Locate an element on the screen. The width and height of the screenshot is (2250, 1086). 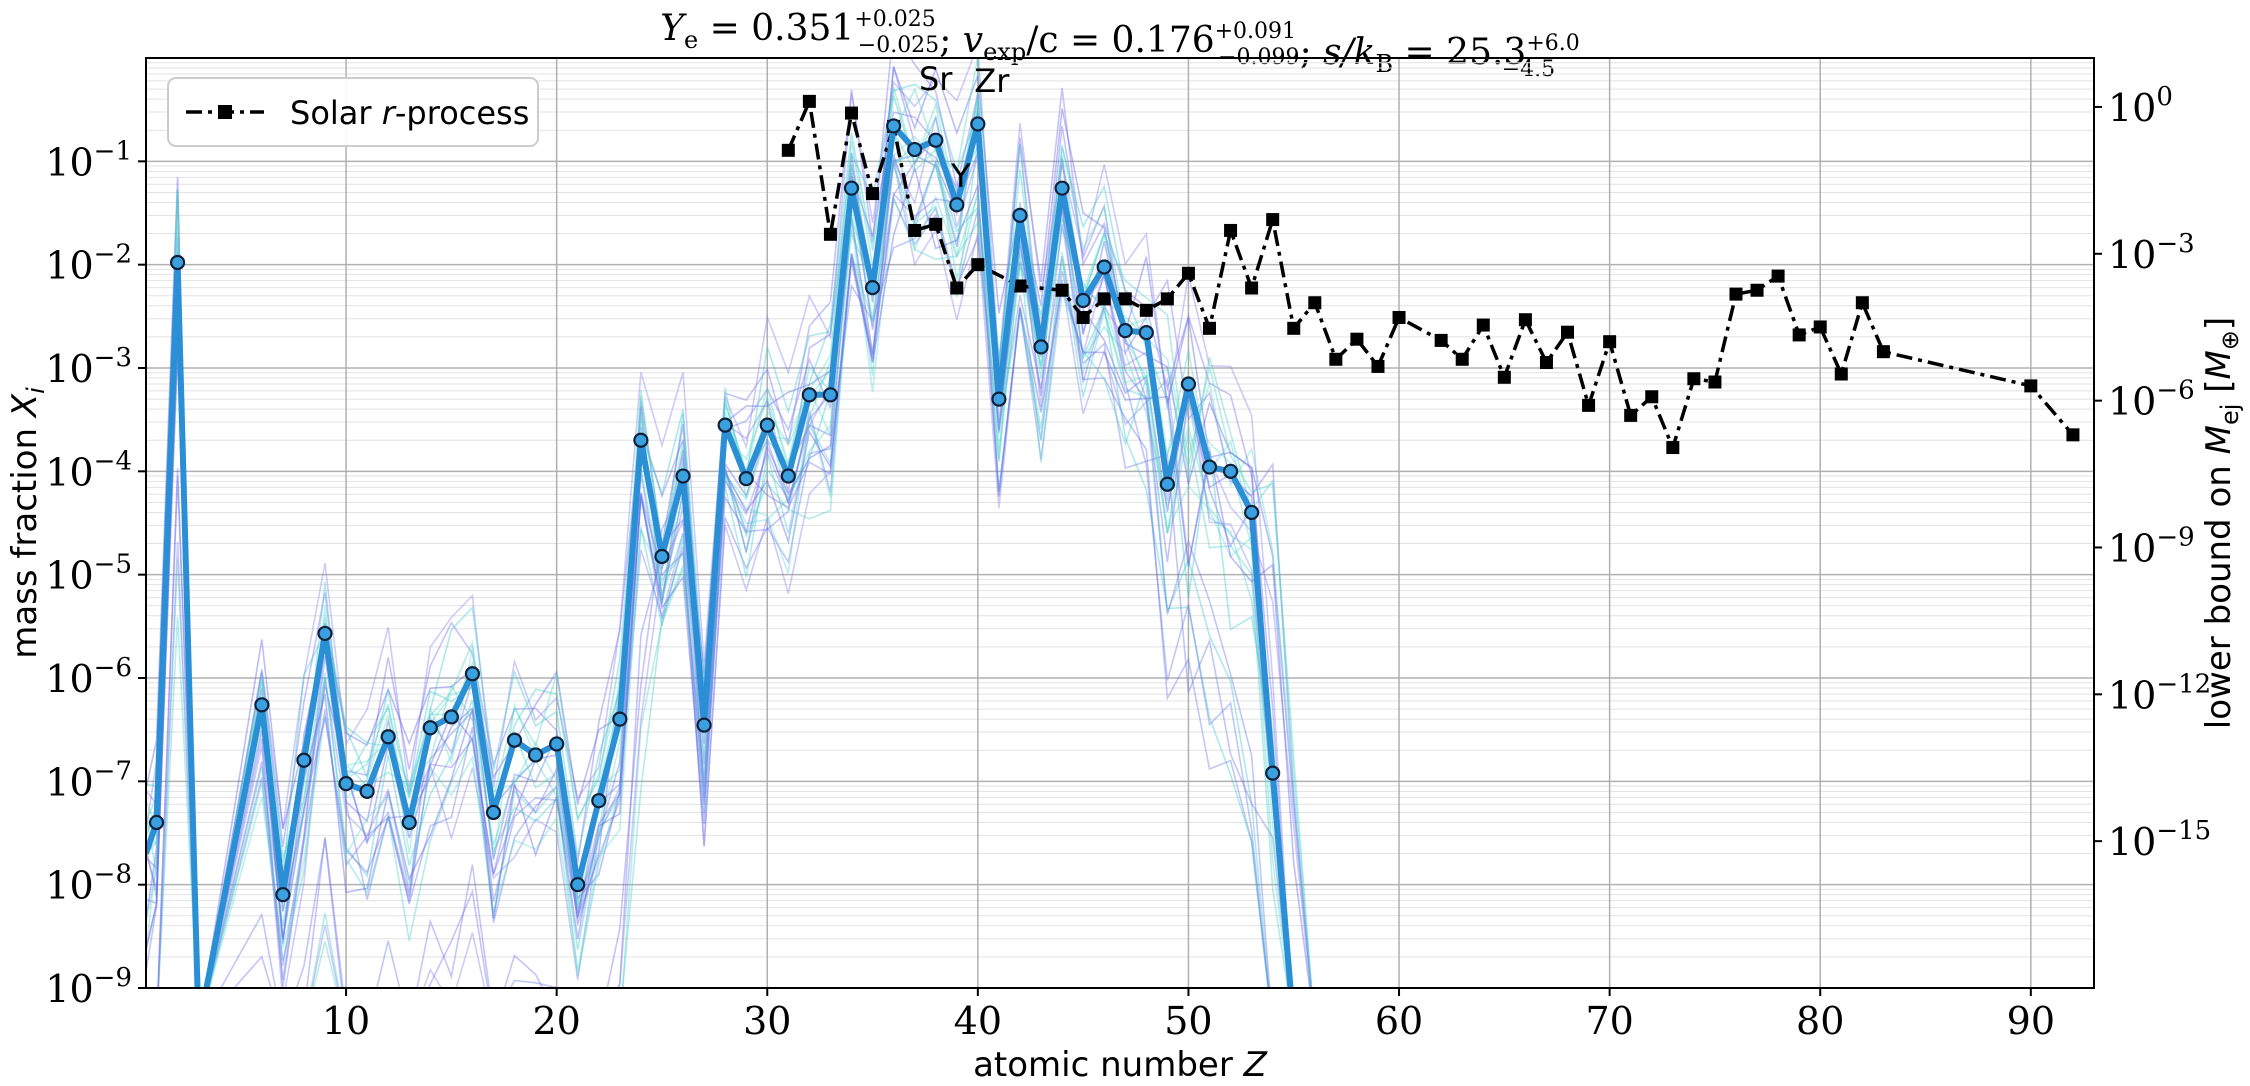
y2-tick-label: 10⁻⁶ is located at coordinates (2151, 400).